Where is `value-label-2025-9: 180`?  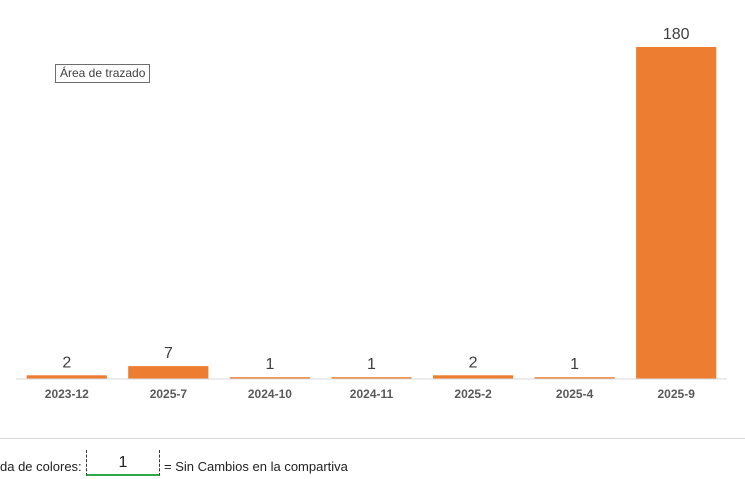
value-label-2025-9: 180 is located at coordinates (676, 34).